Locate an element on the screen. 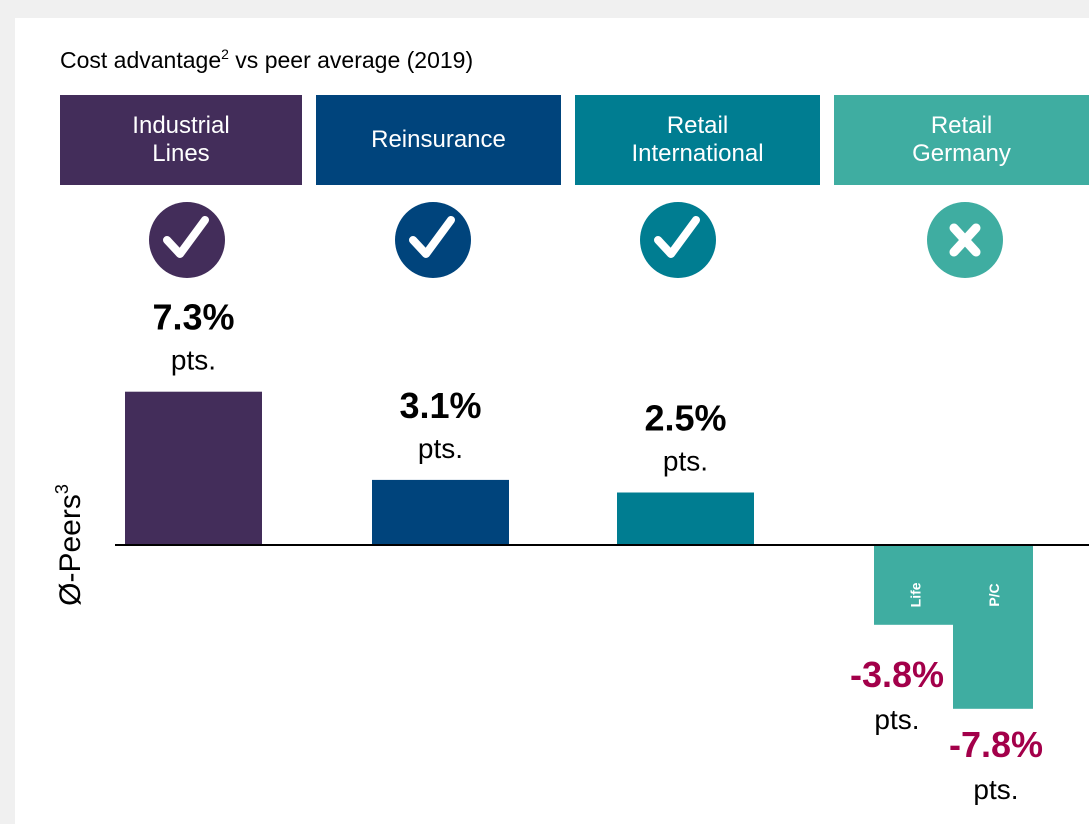 Image resolution: width=1089 pixels, height=824 pixels. category-label: Reinsurance is located at coordinates (438, 139).